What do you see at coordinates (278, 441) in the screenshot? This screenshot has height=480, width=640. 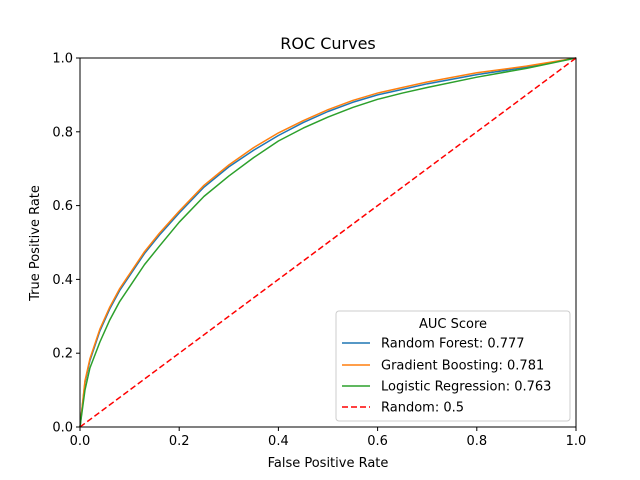 I see `x-tick-label: 0.4` at bounding box center [278, 441].